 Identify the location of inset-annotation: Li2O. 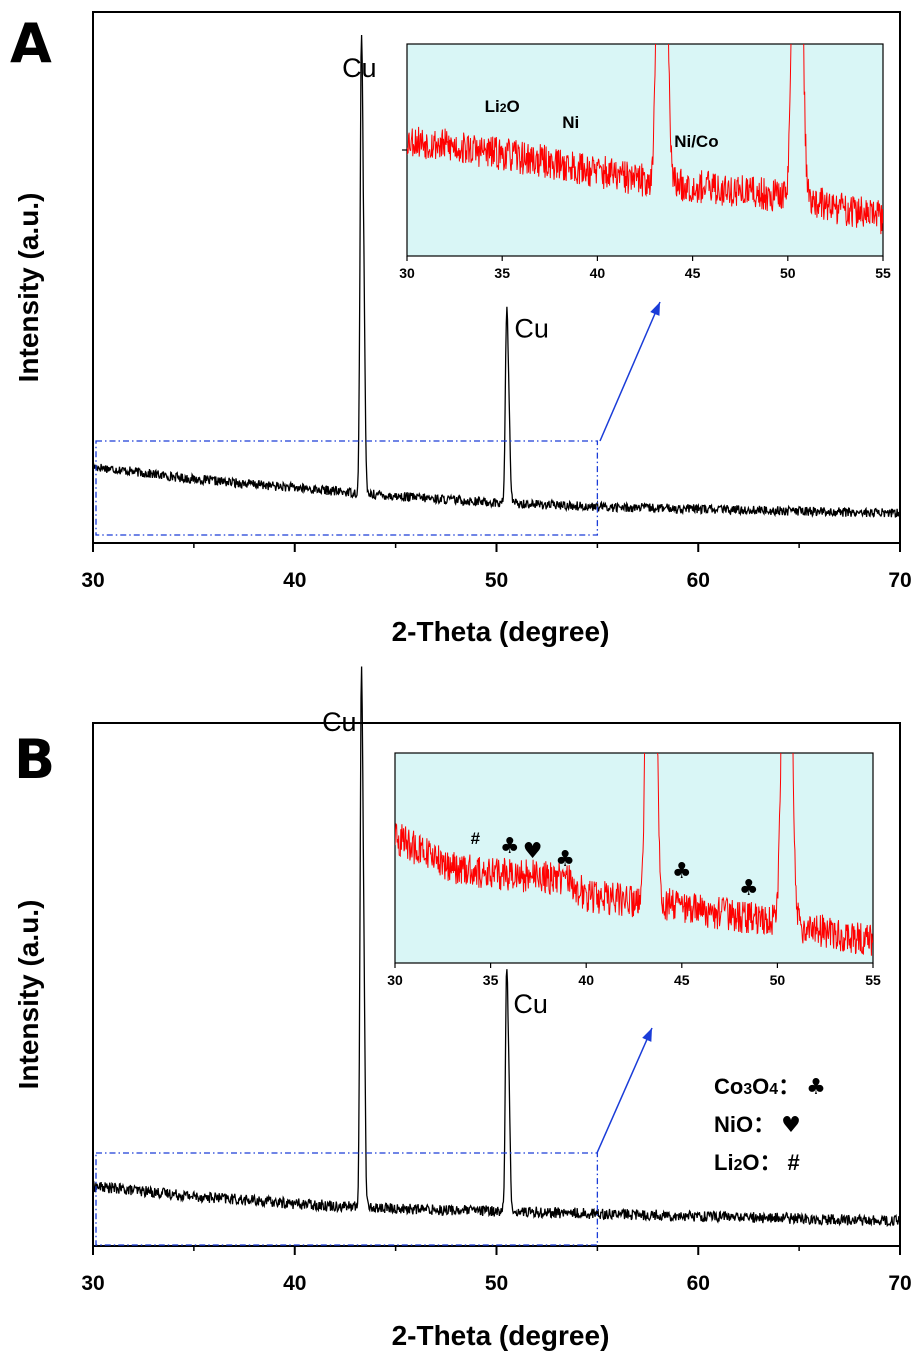
(502, 106).